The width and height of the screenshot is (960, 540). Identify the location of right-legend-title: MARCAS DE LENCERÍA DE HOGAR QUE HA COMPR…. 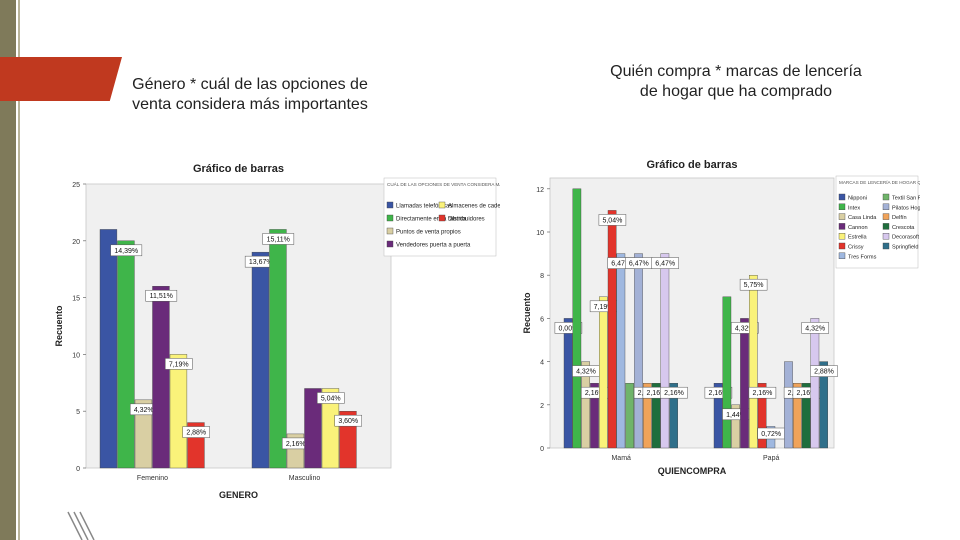
(879, 182).